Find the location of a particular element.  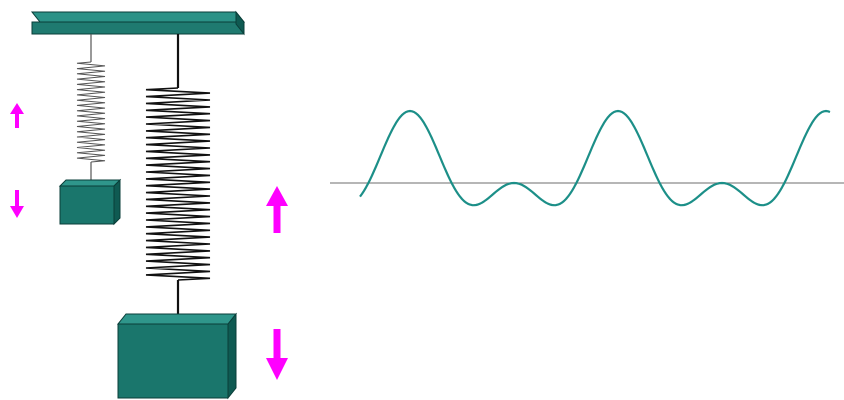

large-down-arrow-head is located at coordinates (277, 369).